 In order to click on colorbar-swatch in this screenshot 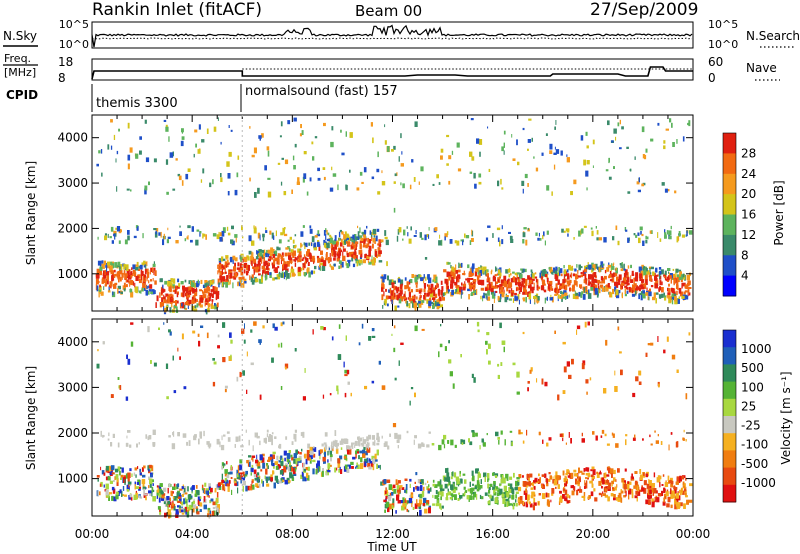, I will do `click(729, 143)`.